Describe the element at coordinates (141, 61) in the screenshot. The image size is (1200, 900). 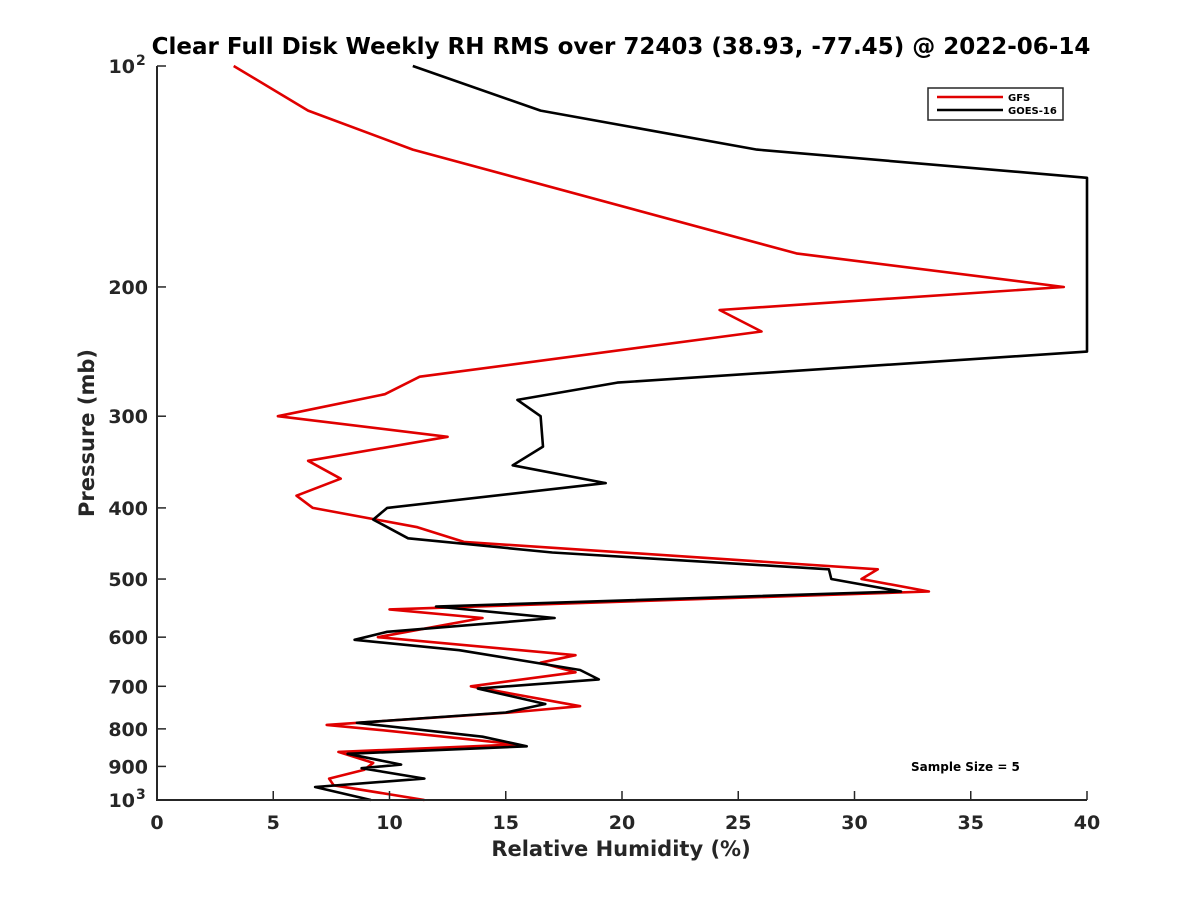
I see `y-tick-exponent: 2` at that location.